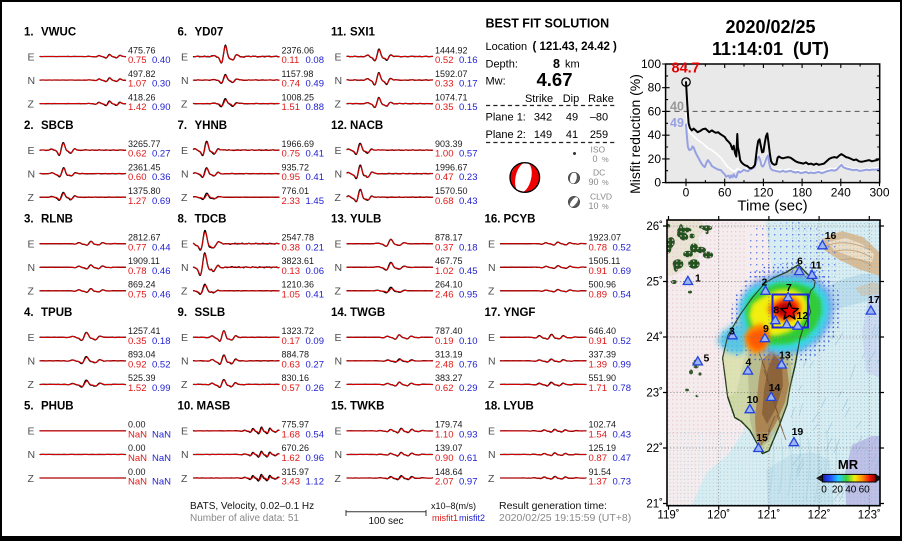  I want to click on svg-text: VWUC, so click(58, 32).